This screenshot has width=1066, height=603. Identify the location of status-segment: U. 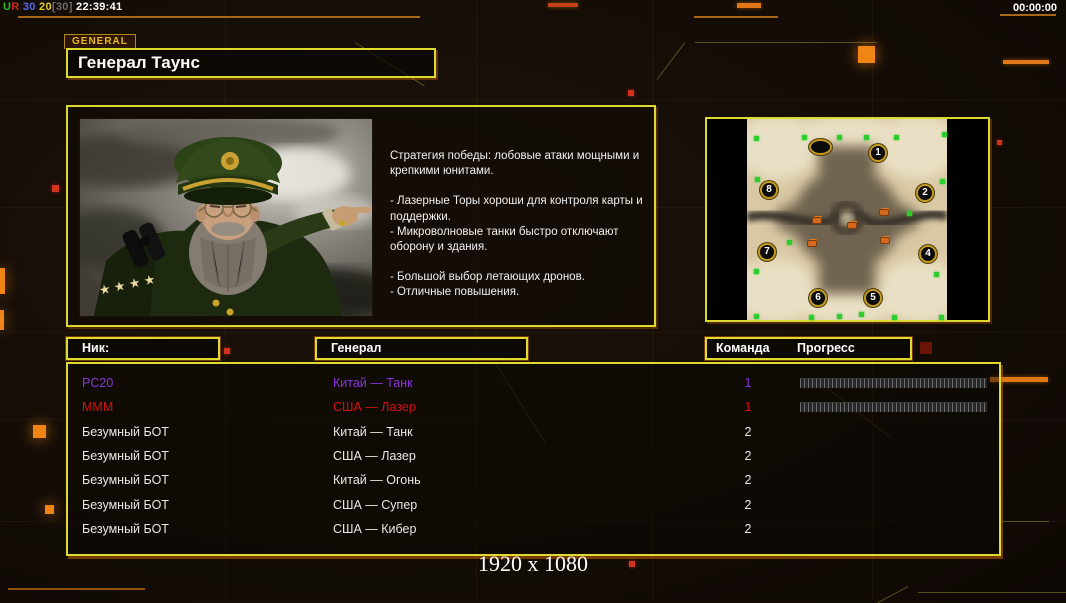
(7, 7).